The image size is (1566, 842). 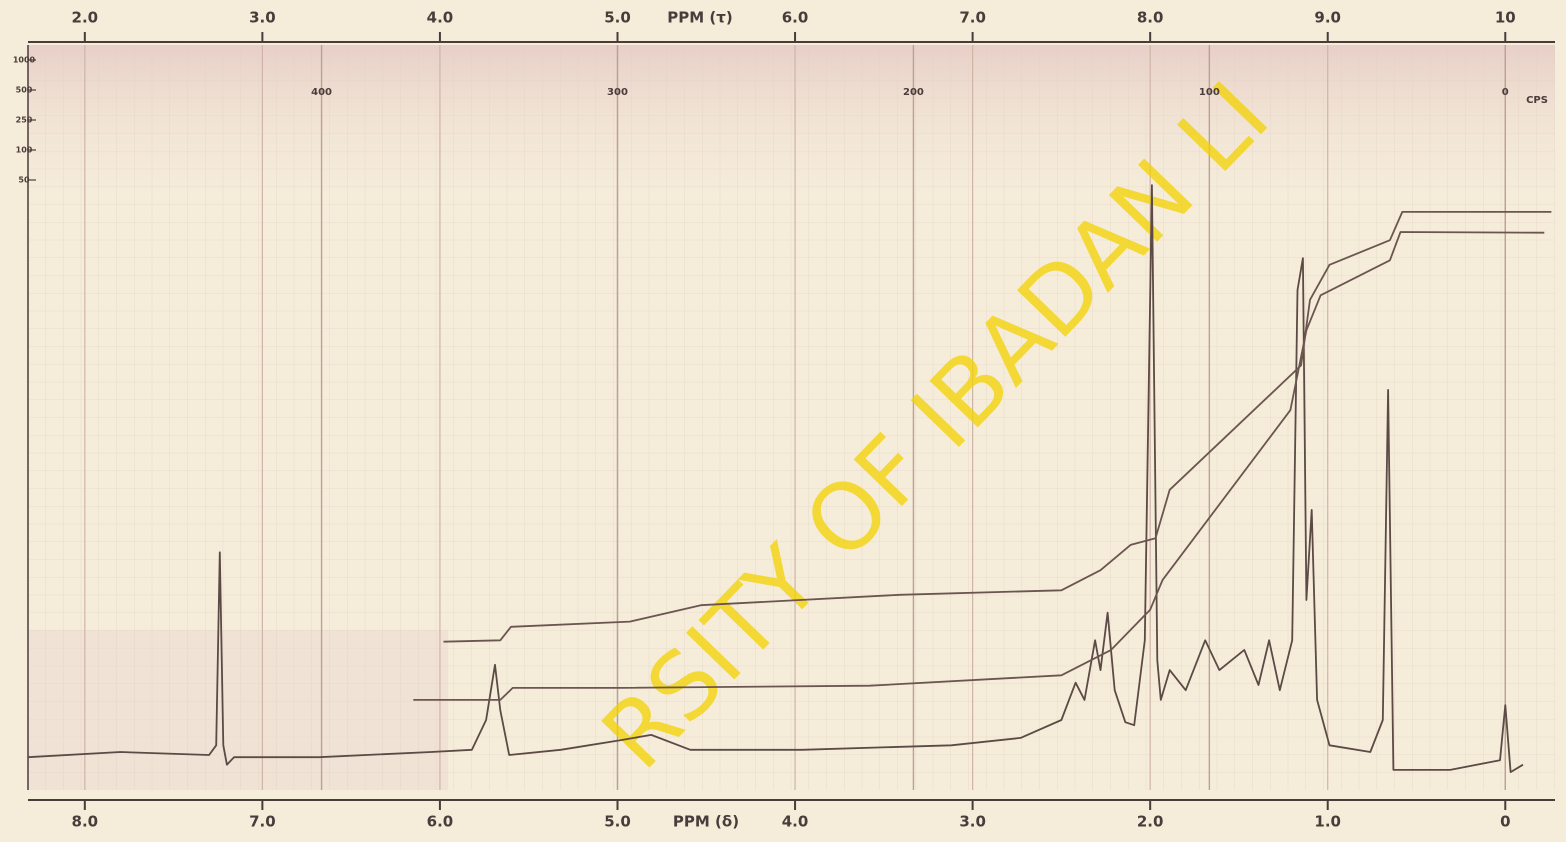 What do you see at coordinates (1209, 92) in the screenshot?
I see `cps-tick-label: 100` at bounding box center [1209, 92].